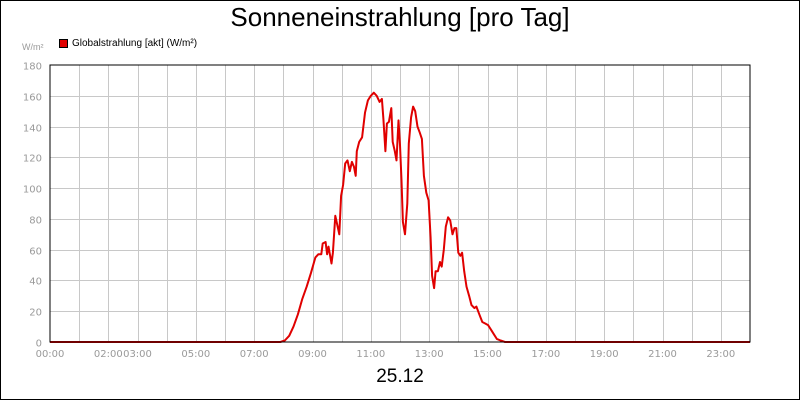 The height and width of the screenshot is (400, 800). I want to click on x-tick-label: 17:00, so click(545, 354).